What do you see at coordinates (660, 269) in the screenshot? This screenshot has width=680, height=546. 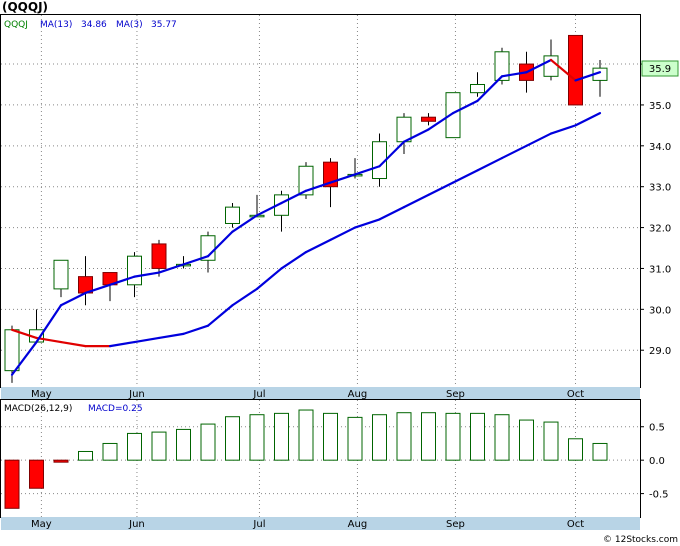 I see `price-y-tick-label: 31.0` at bounding box center [660, 269].